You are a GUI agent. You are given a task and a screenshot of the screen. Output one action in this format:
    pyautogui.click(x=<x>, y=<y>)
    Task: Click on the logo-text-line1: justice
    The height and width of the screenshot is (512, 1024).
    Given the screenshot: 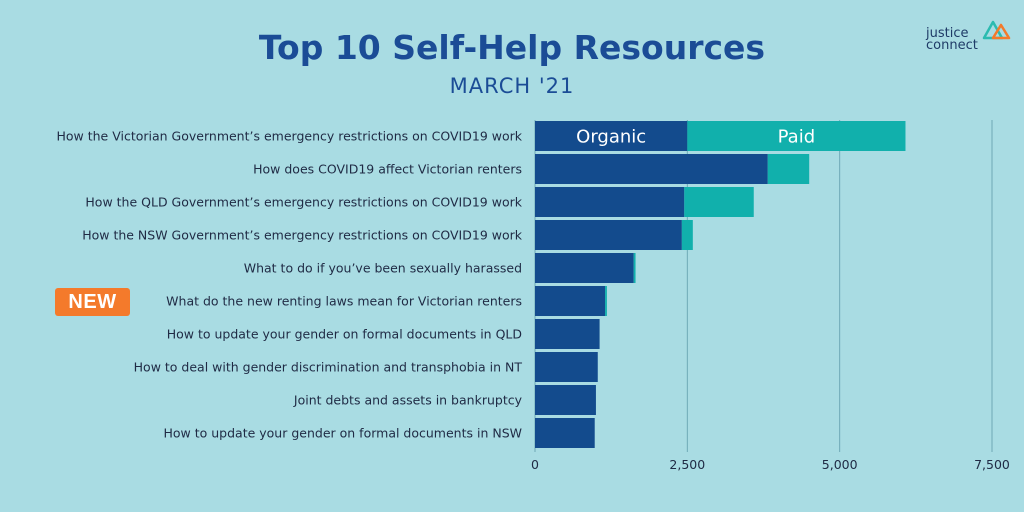 What is the action you would take?
    pyautogui.click(x=947, y=33)
    